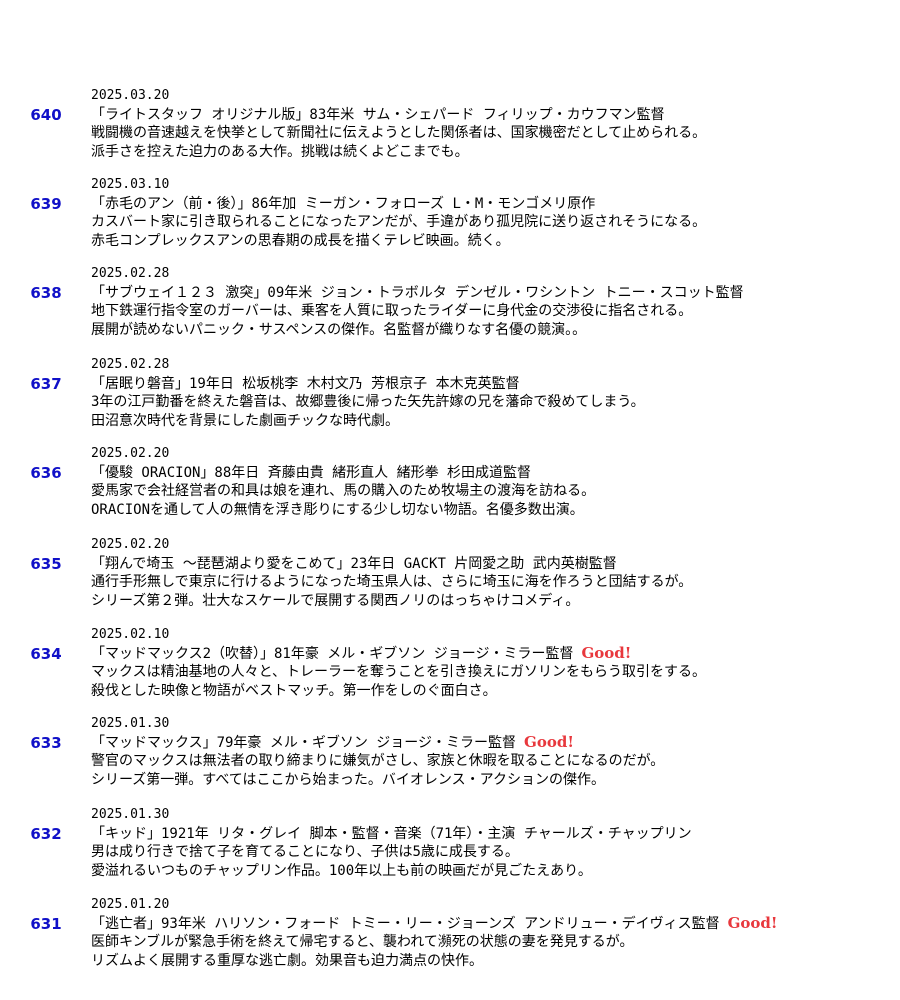 Image resolution: width=900 pixels, height=1000 pixels. I want to click on entry-comment: 殺伐とした映像と物語がベストマッチ。第一作をしのぐ面白さ。, so click(294, 691).